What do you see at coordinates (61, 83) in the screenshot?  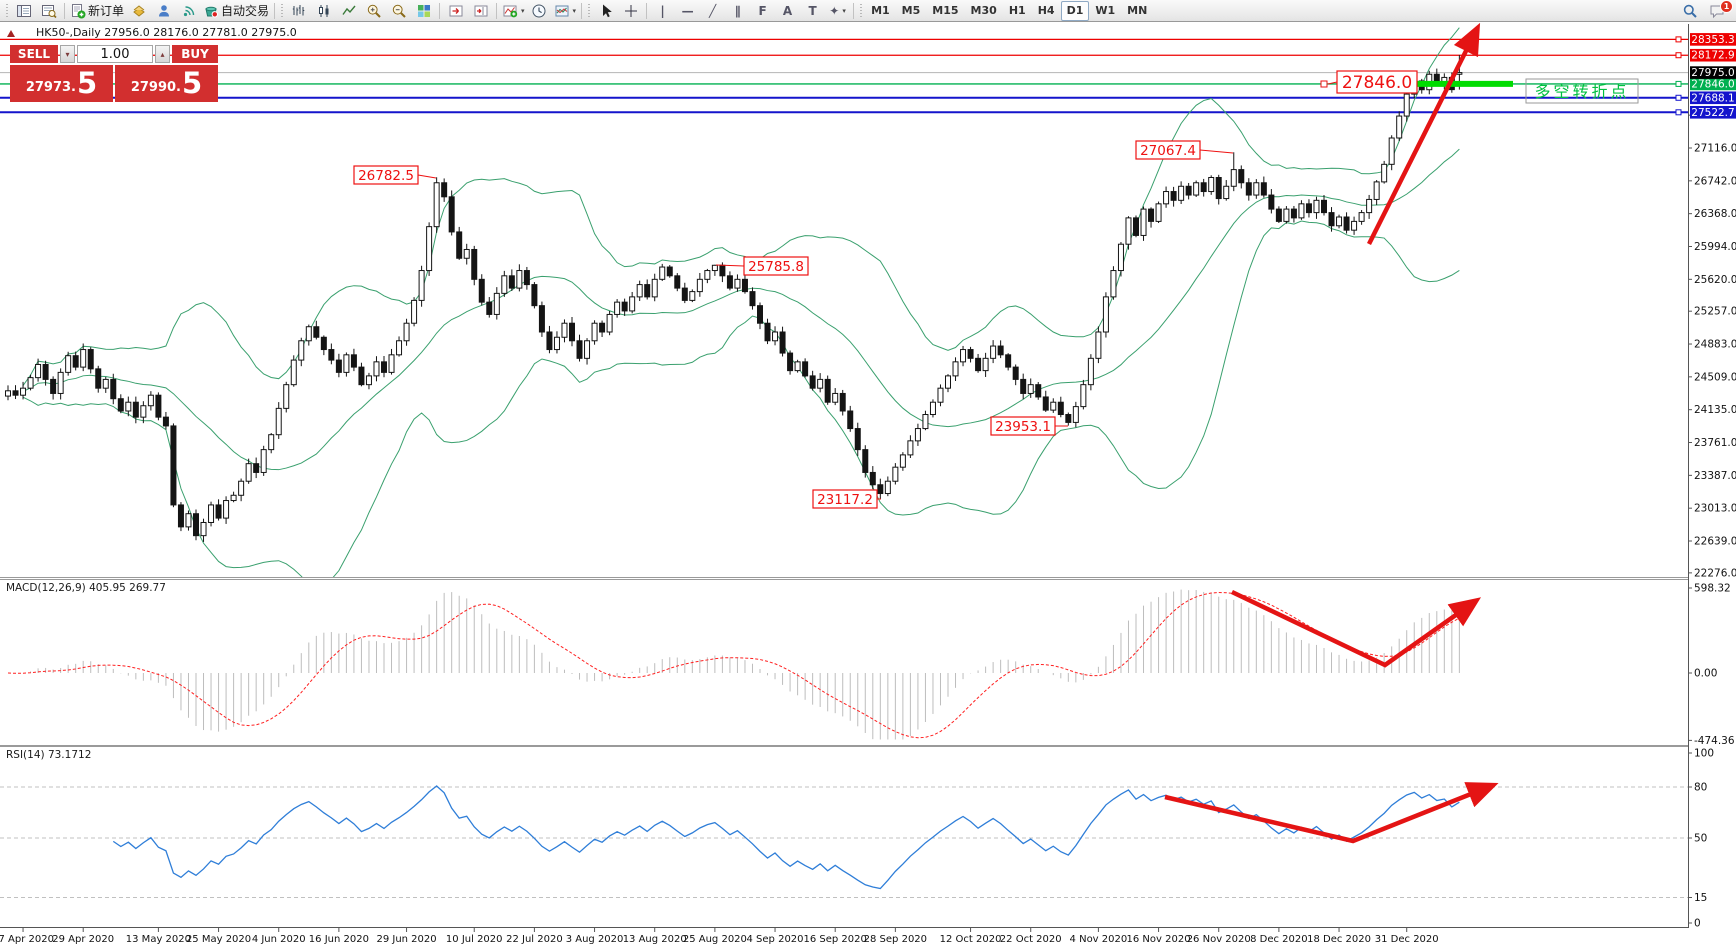 I see `sell-price: 27973. 5` at bounding box center [61, 83].